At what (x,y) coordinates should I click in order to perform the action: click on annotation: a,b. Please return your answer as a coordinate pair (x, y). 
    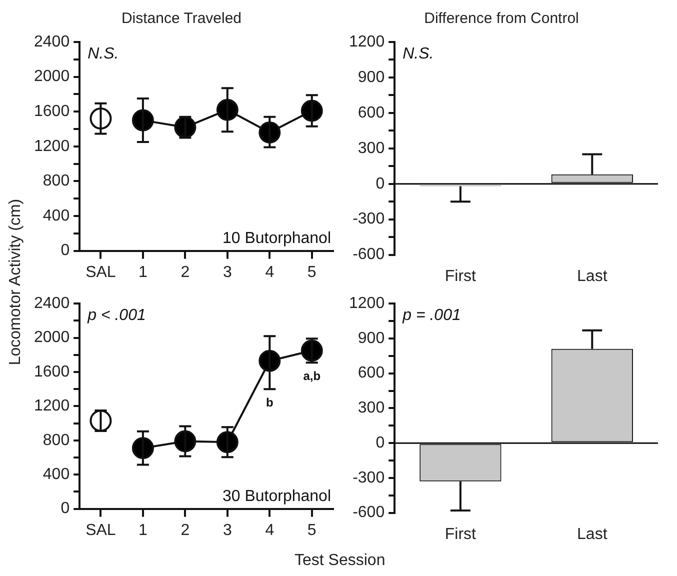
    Looking at the image, I should click on (312, 375).